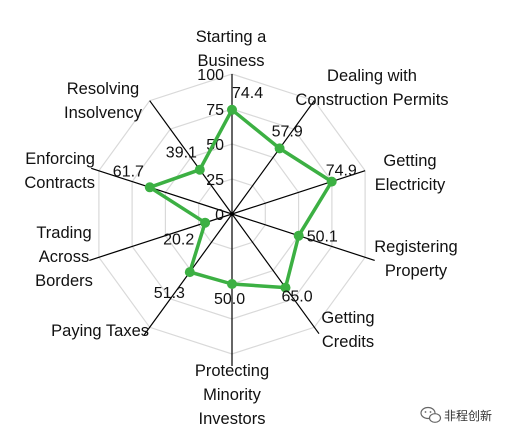 This screenshot has width=508, height=443. I want to click on data-point-protecting-minority-investors, so click(232, 284).